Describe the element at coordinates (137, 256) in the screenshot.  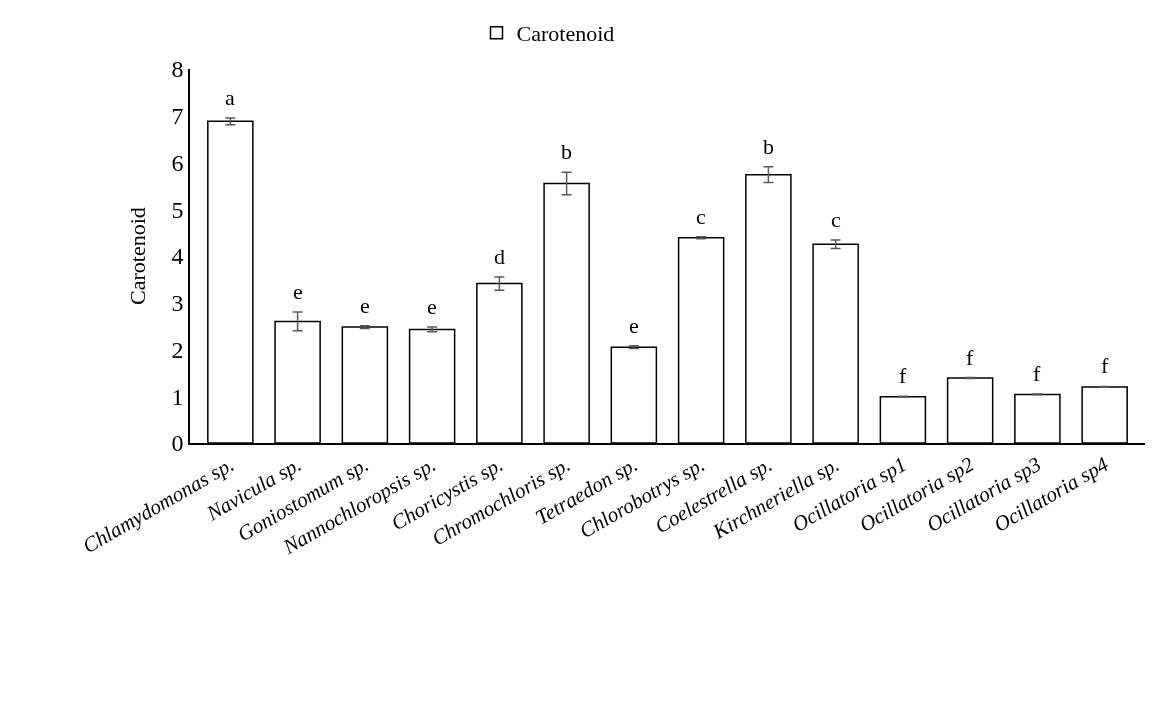
I see `y-axis-title: Carotenoid` at that location.